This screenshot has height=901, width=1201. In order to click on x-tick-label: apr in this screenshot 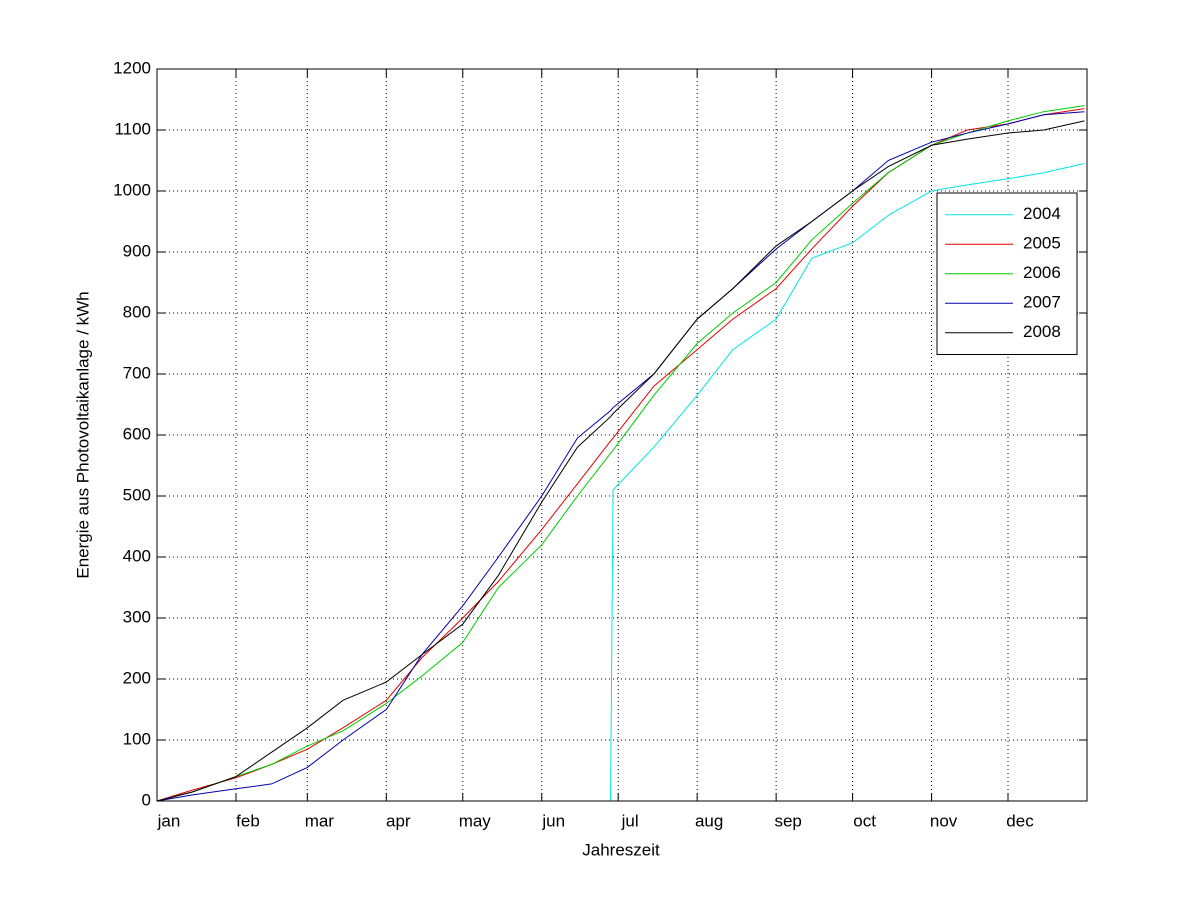, I will do `click(398, 820)`.